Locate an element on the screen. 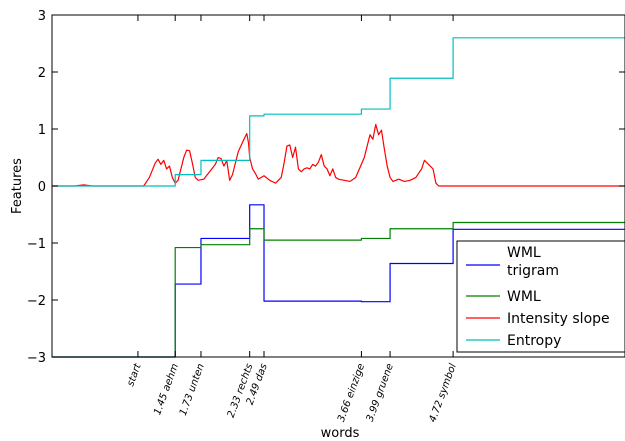  y-tick-label: 3 is located at coordinates (42, 16).